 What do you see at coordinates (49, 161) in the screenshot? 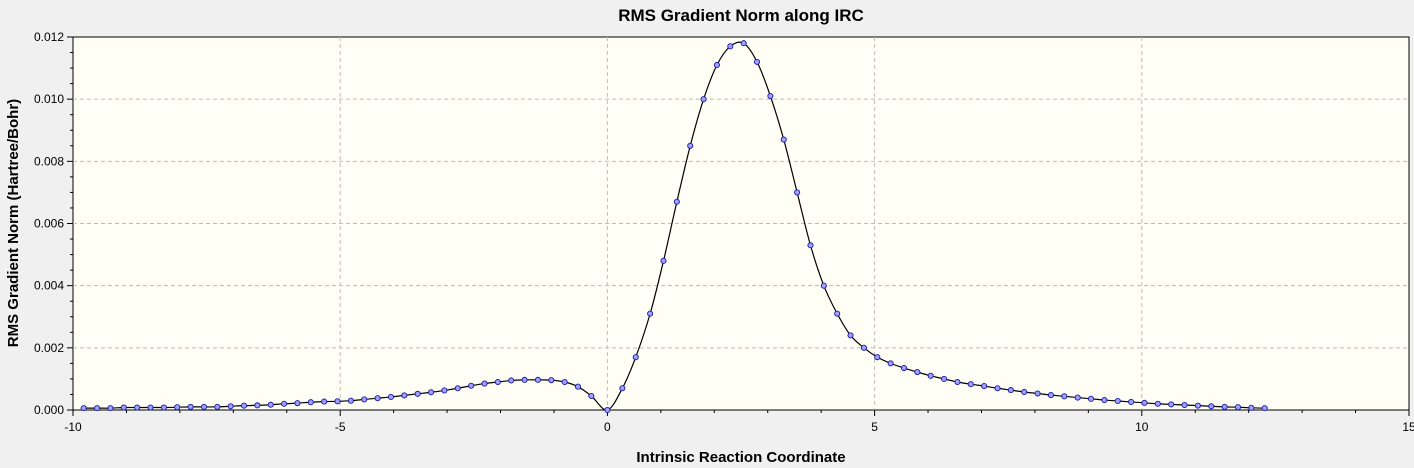
I see `y-tick-label: 0.008` at bounding box center [49, 161].